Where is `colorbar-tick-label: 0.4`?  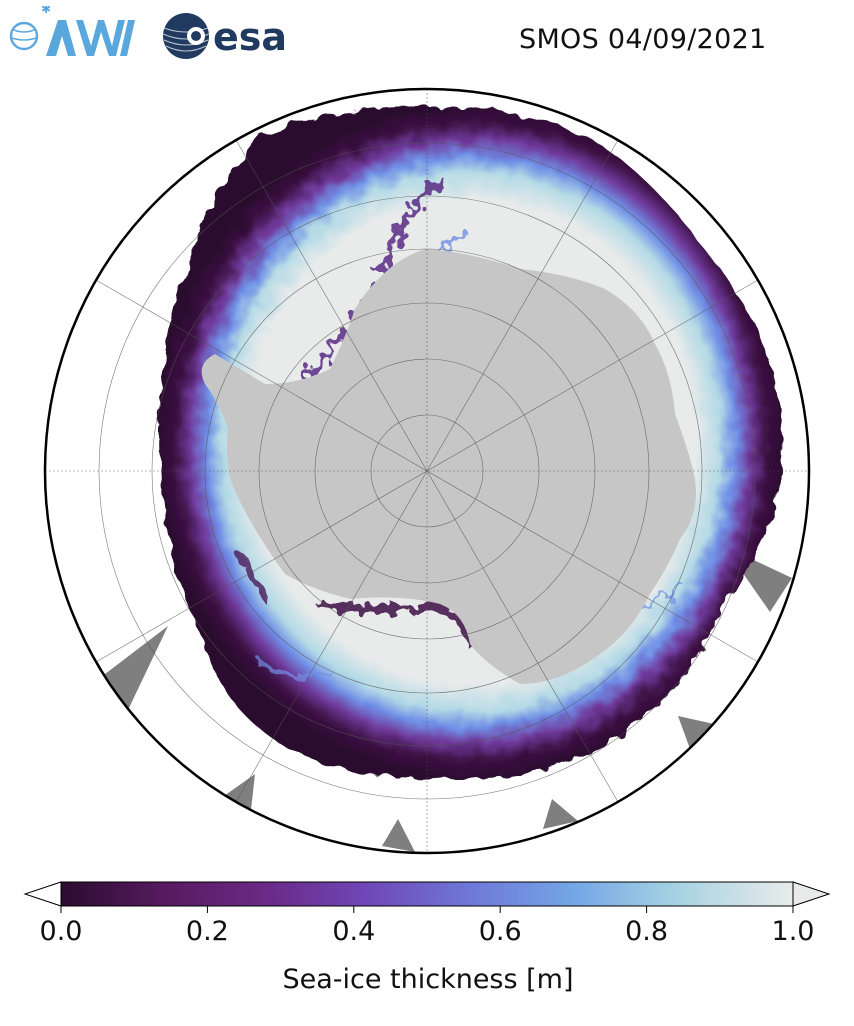 colorbar-tick-label: 0.4 is located at coordinates (353, 929).